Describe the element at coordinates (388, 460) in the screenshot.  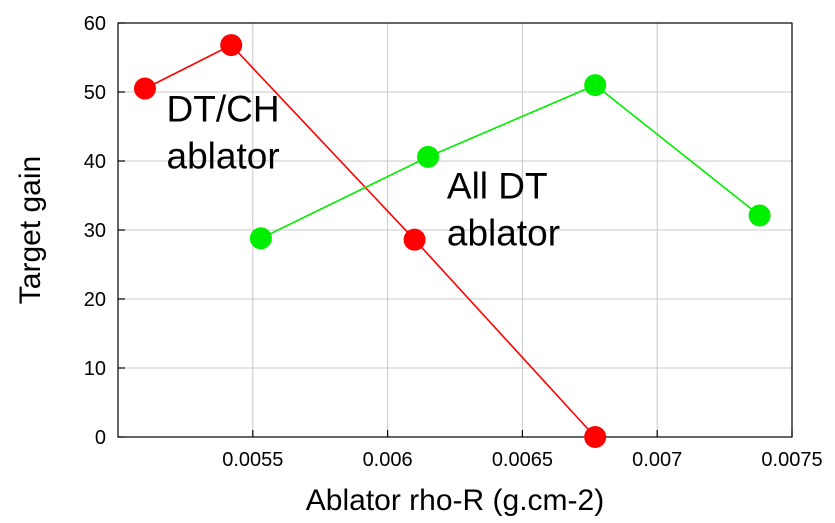
I see `x-tick-label: 0.006` at that location.